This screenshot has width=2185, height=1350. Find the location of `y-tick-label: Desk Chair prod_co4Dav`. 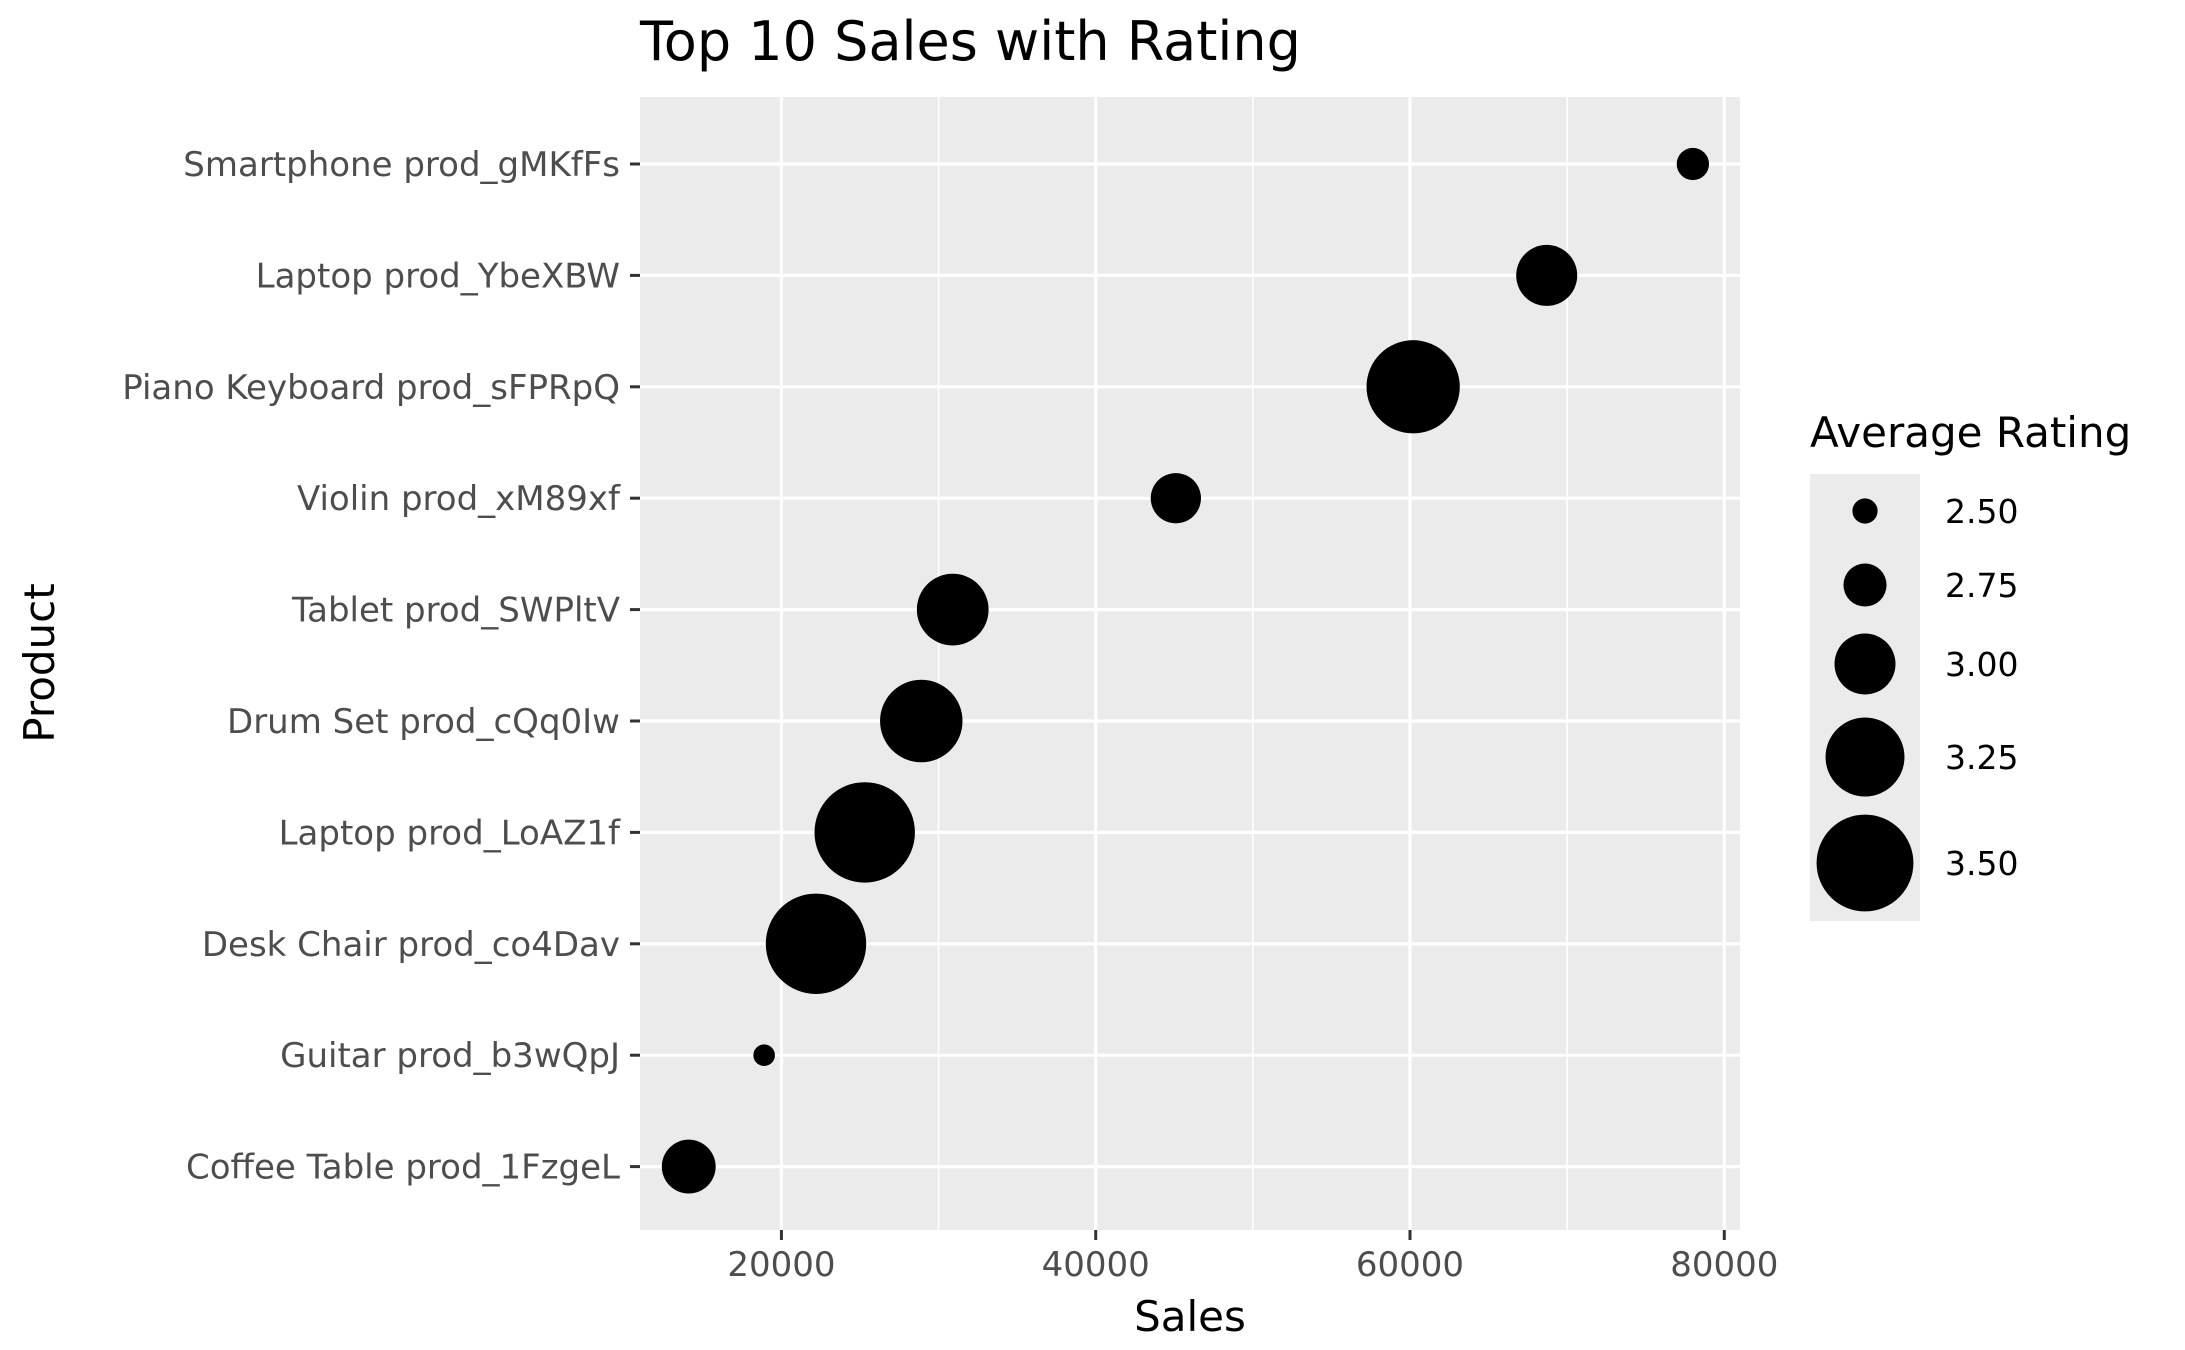

y-tick-label: Desk Chair prod_co4Dav is located at coordinates (411, 945).